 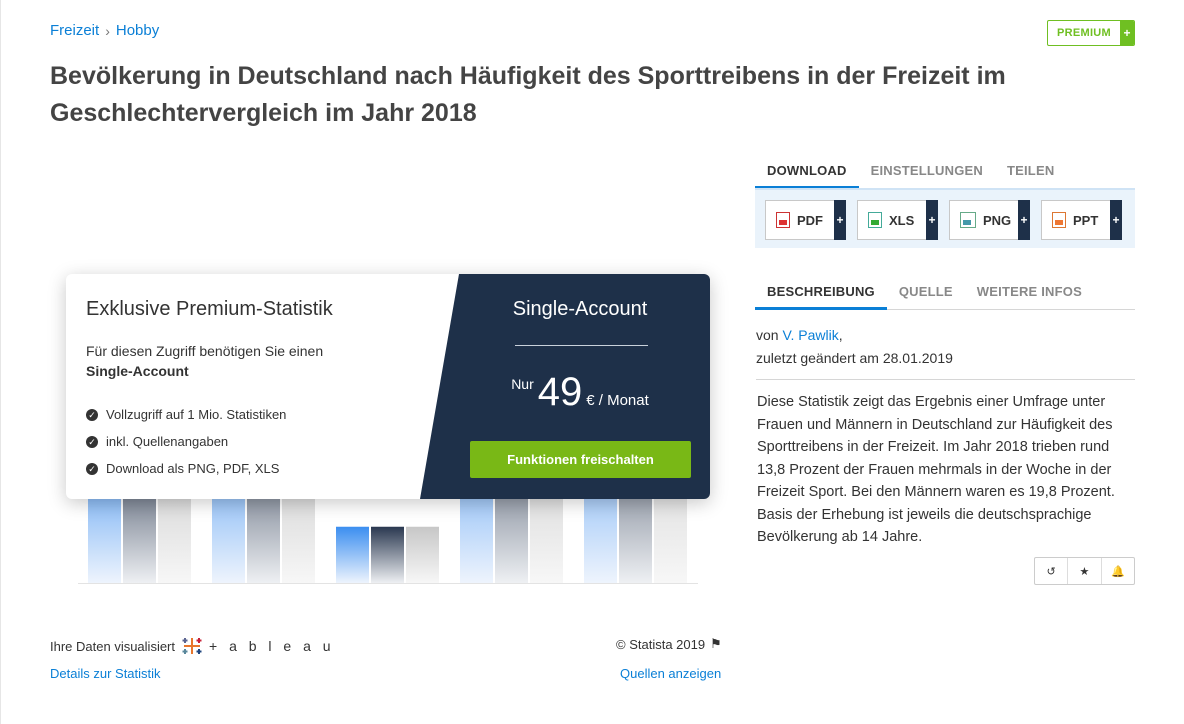 What do you see at coordinates (581, 345) in the screenshot?
I see `account-divider` at bounding box center [581, 345].